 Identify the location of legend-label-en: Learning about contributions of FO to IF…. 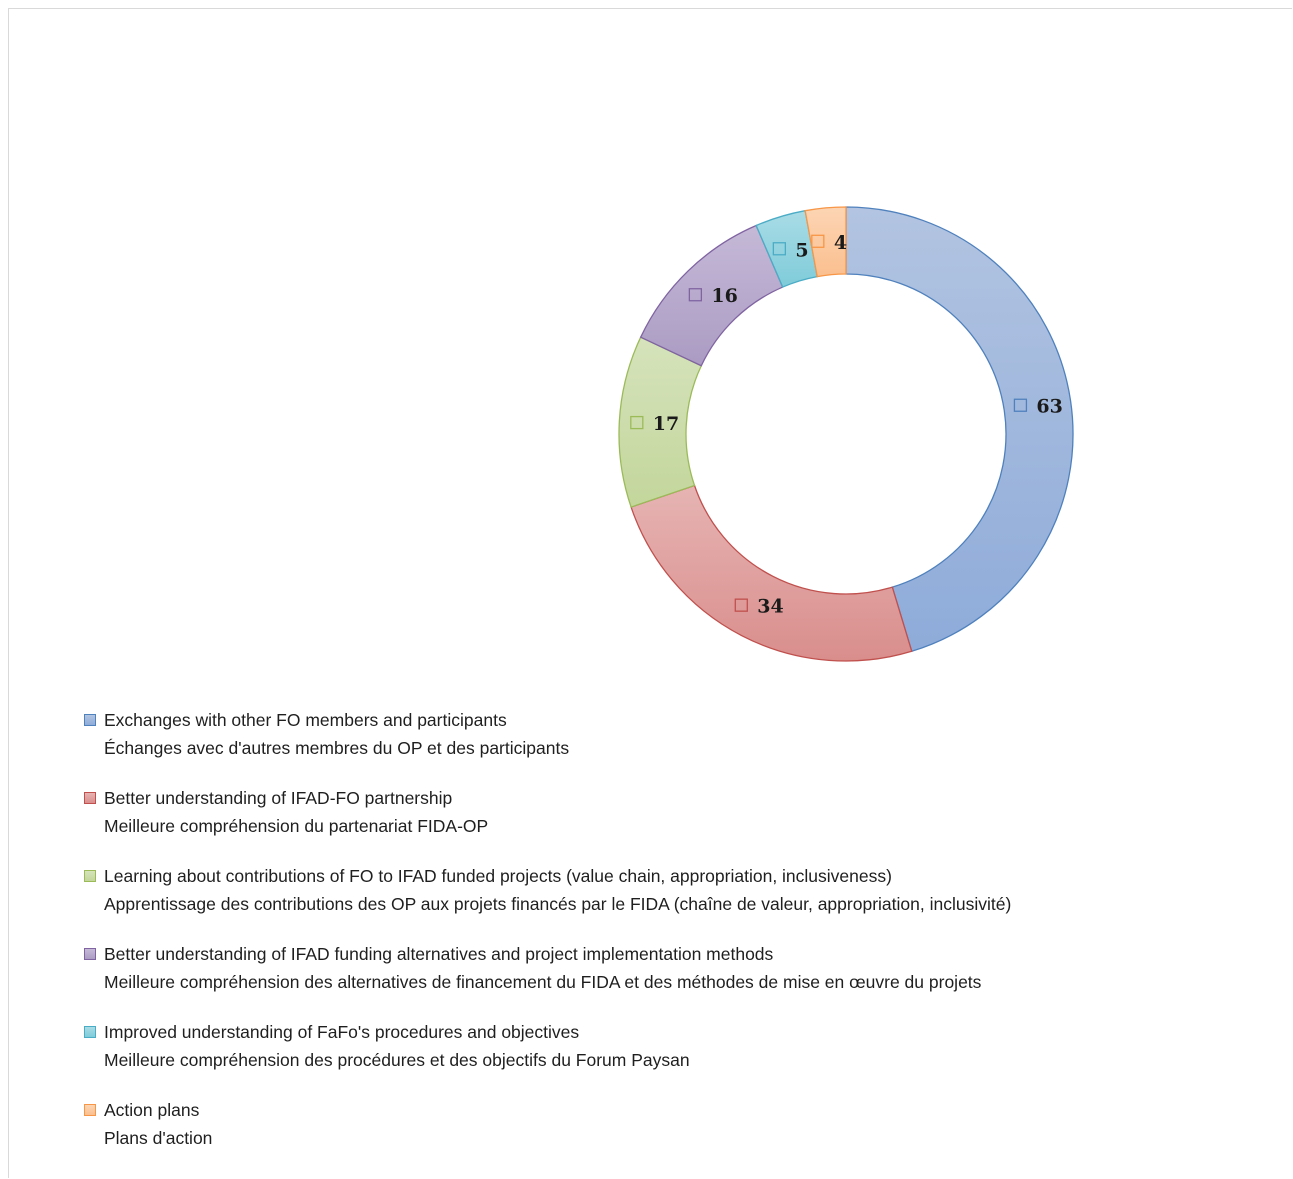
(498, 876).